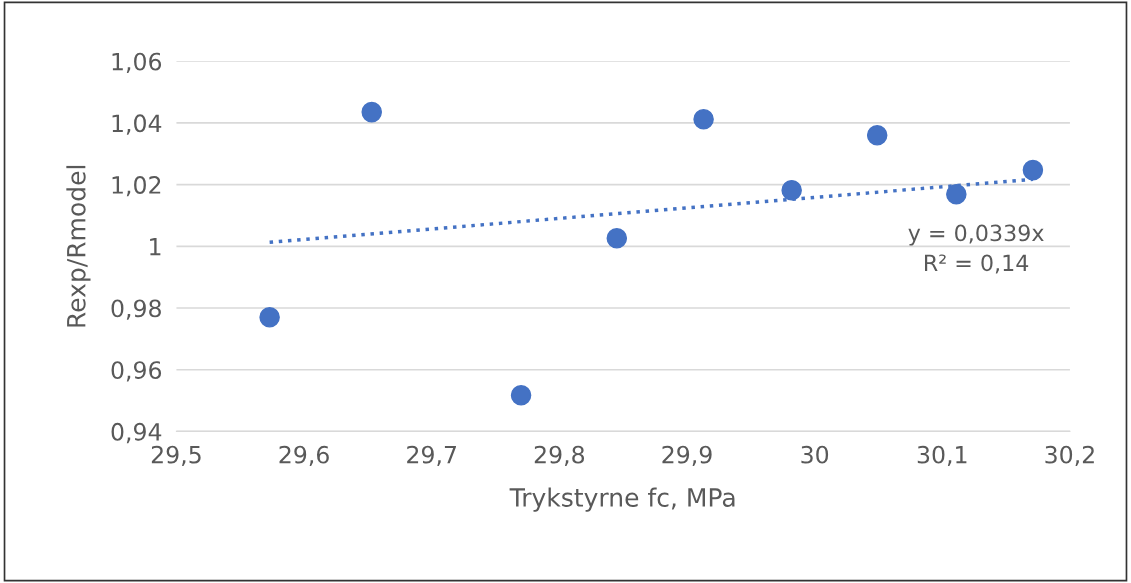  I want to click on x-tick-label: 30,1, so click(942, 455).